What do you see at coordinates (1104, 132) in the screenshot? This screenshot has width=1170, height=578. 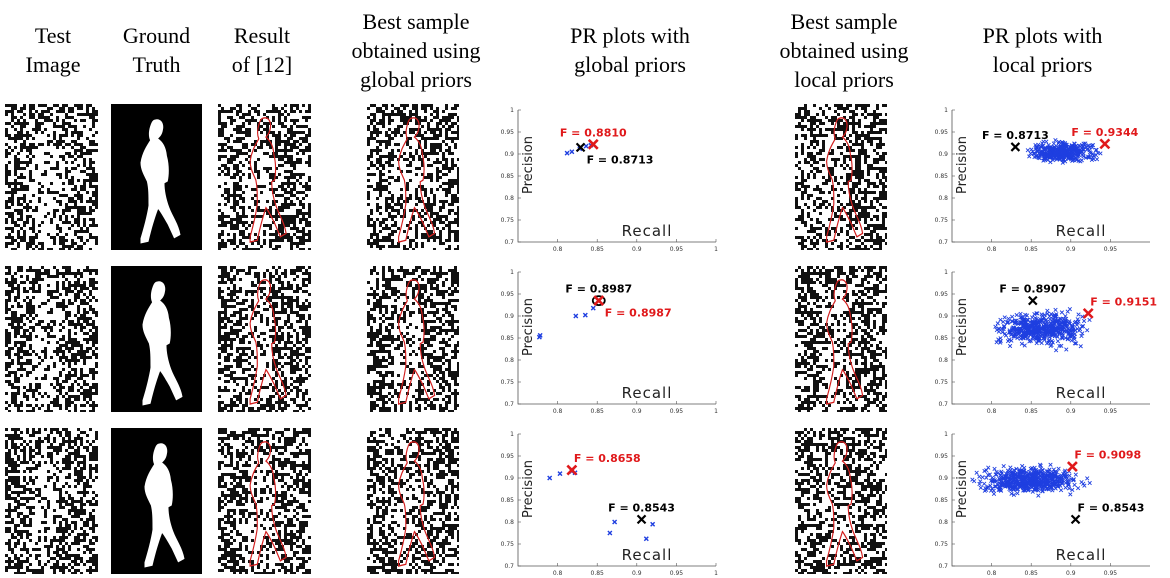 I see `f-score-label-red: F = 0.9344` at bounding box center [1104, 132].